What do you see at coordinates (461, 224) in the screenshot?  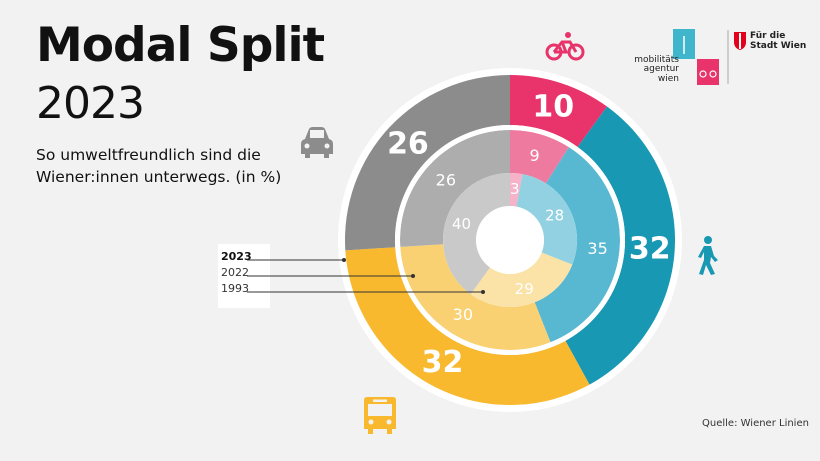 I see `label-1993-car: 40` at bounding box center [461, 224].